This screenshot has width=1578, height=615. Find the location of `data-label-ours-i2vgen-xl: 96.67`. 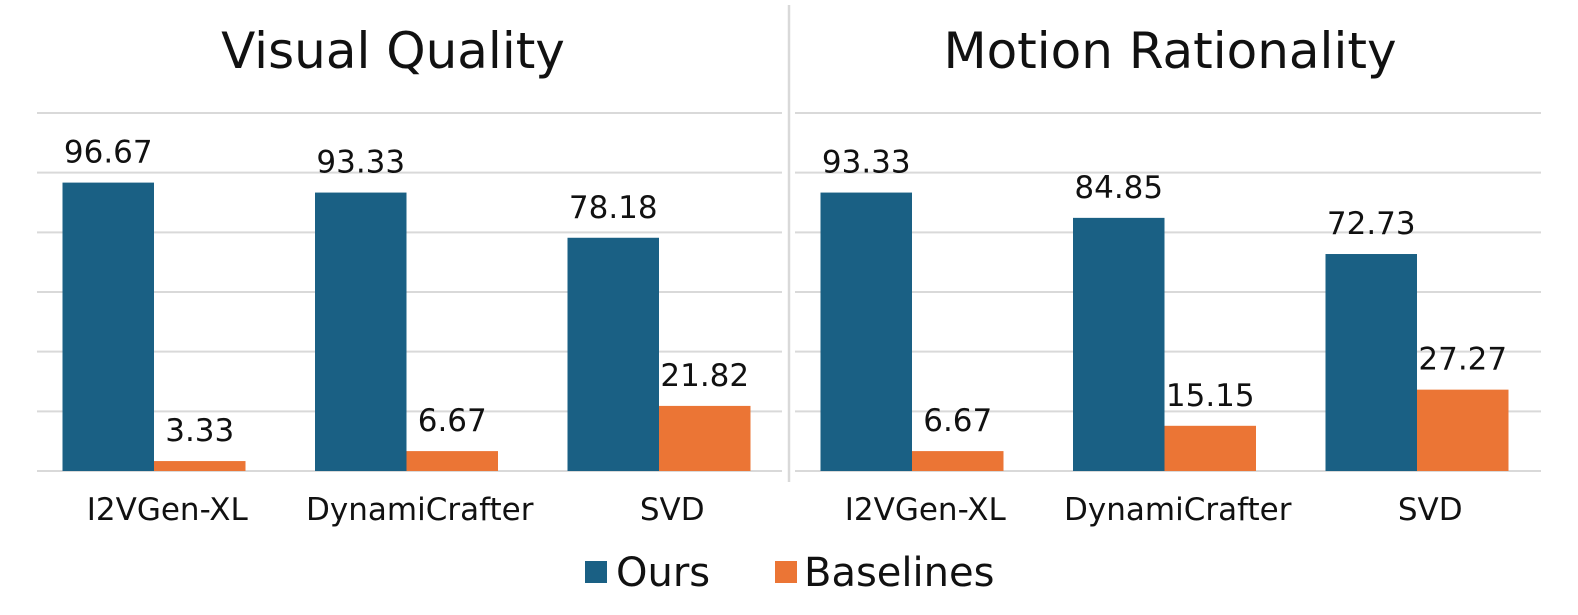

data-label-ours-i2vgen-xl: 96.67 is located at coordinates (108, 153).